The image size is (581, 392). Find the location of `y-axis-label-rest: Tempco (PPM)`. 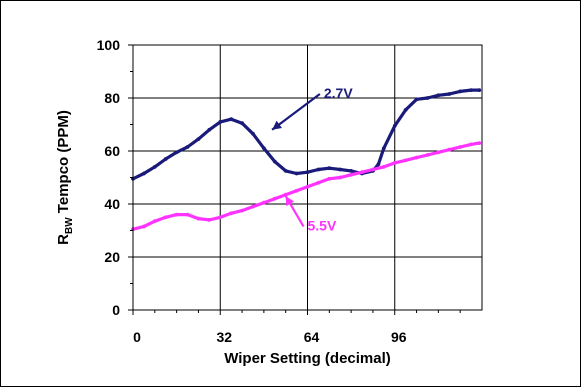

y-axis-label-rest: Tempco (PPM) is located at coordinates (63, 163).